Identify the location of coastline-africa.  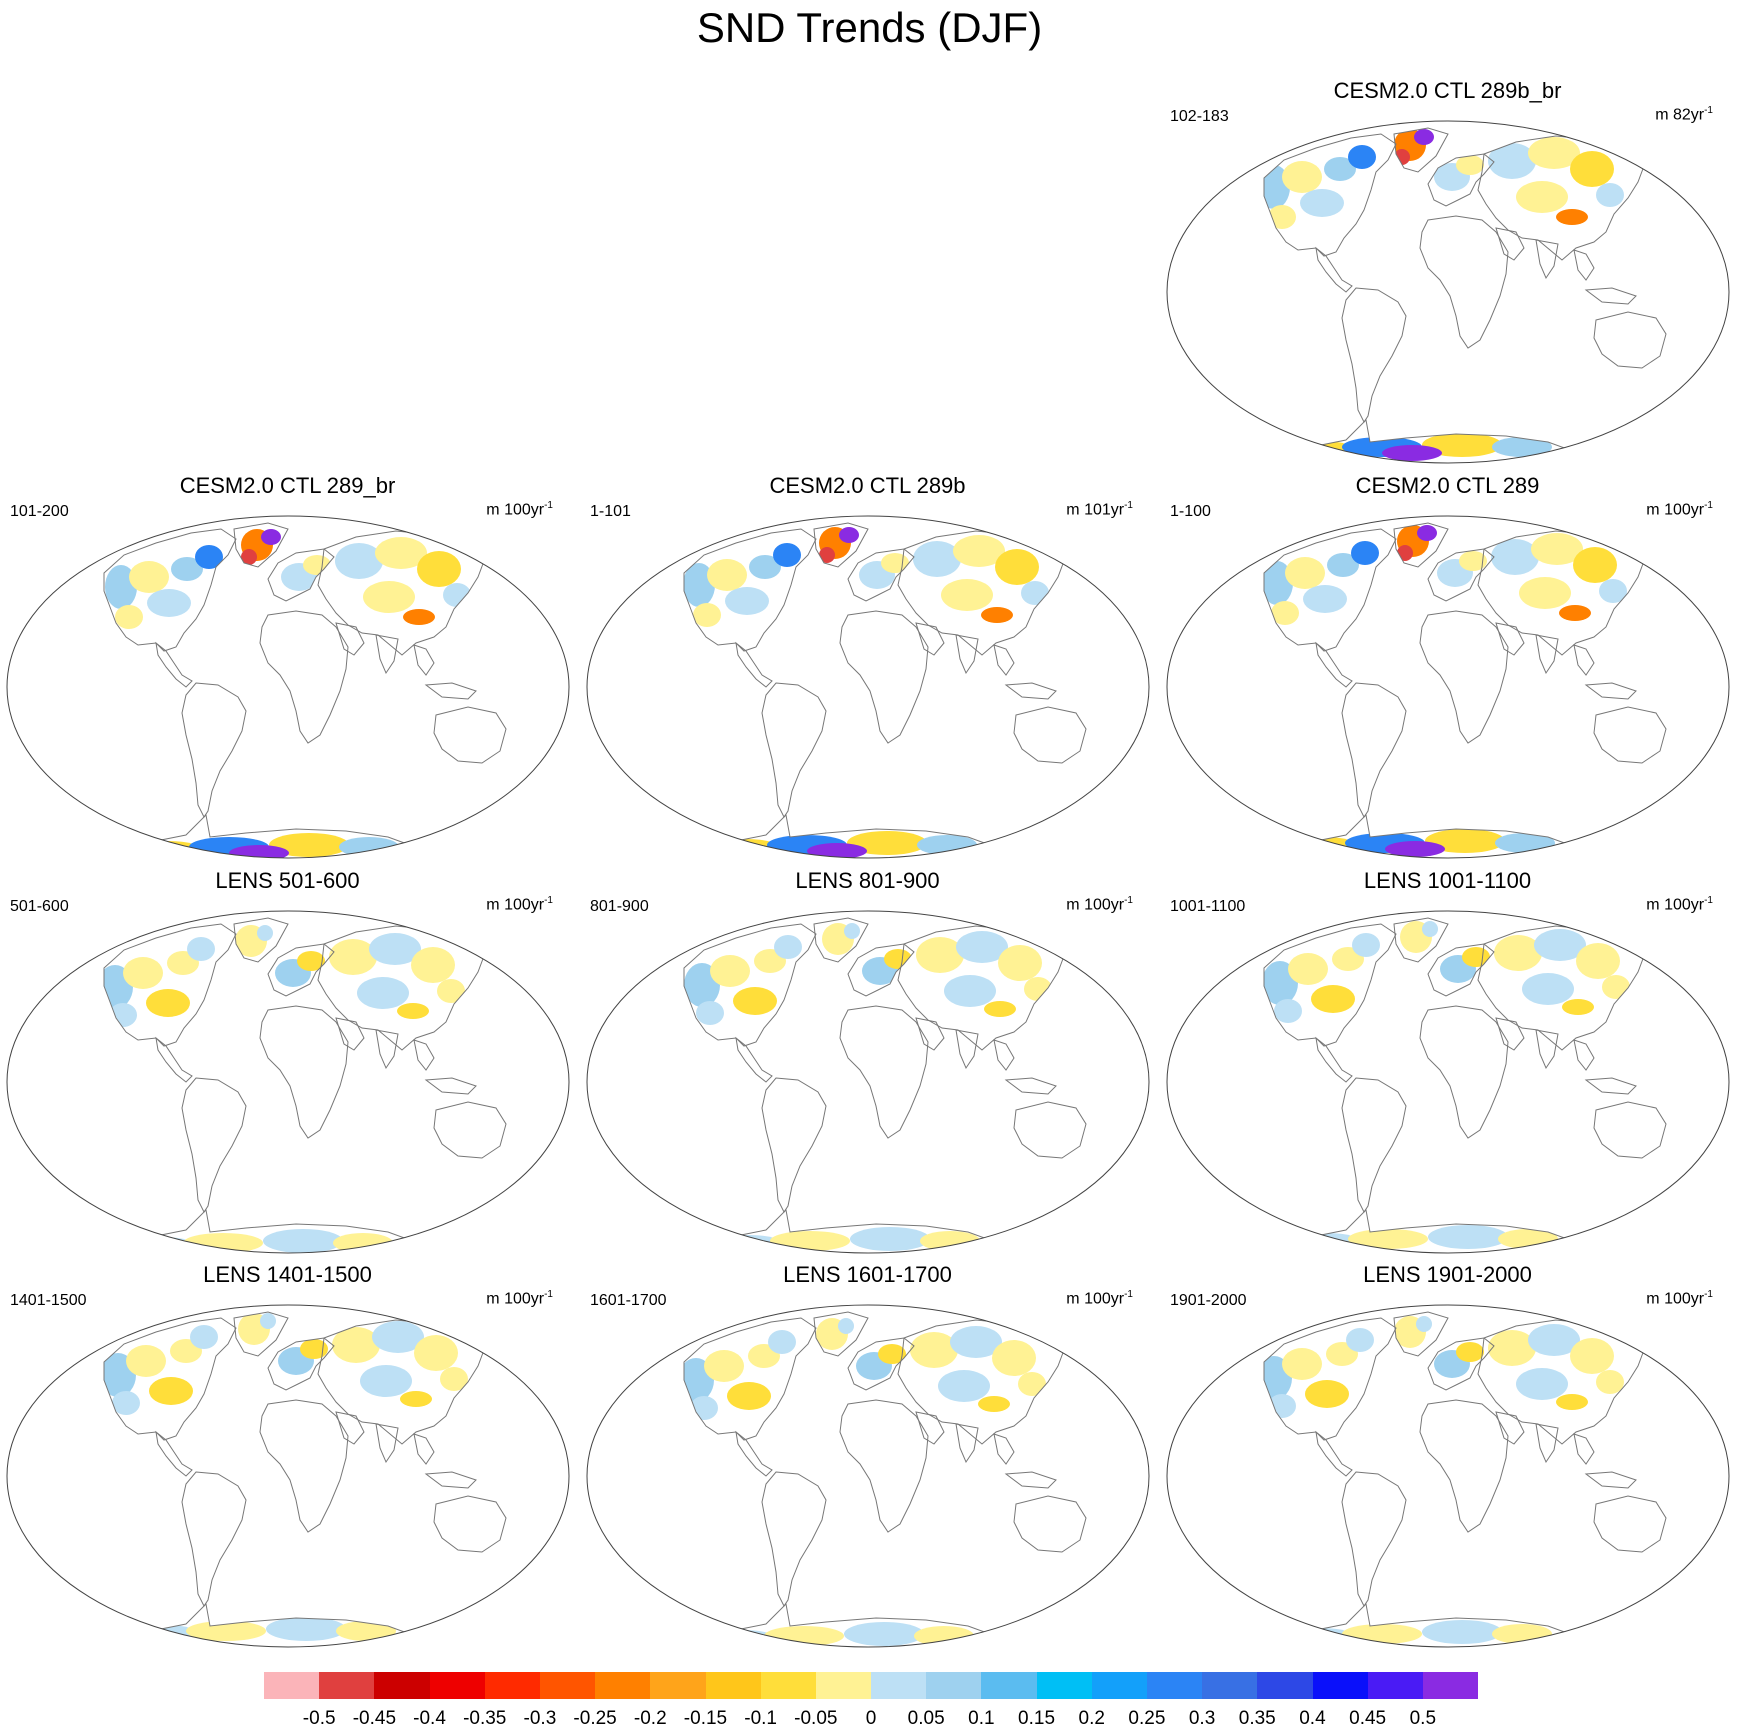
(884, 1072).